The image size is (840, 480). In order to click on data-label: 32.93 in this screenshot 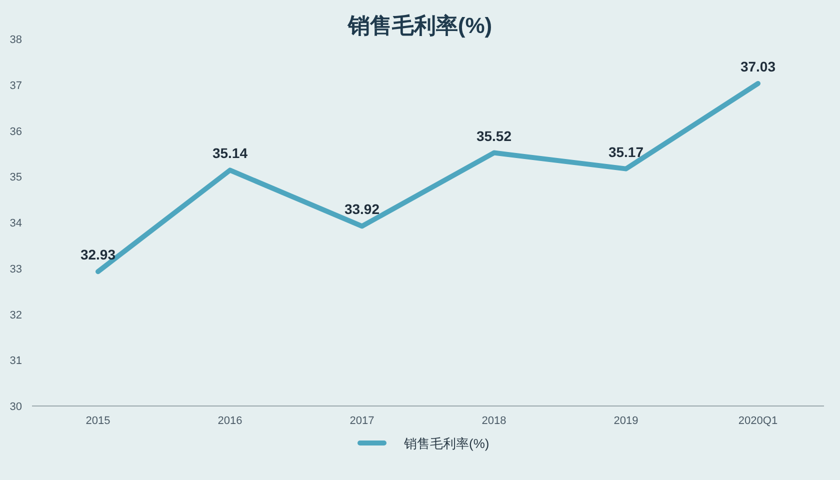, I will do `click(98, 254)`.